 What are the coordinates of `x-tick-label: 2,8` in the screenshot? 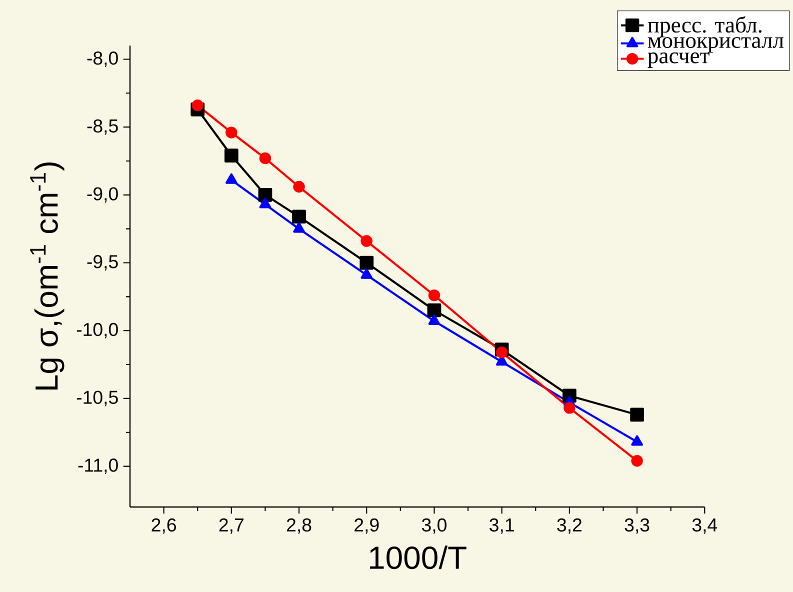 It's located at (299, 526).